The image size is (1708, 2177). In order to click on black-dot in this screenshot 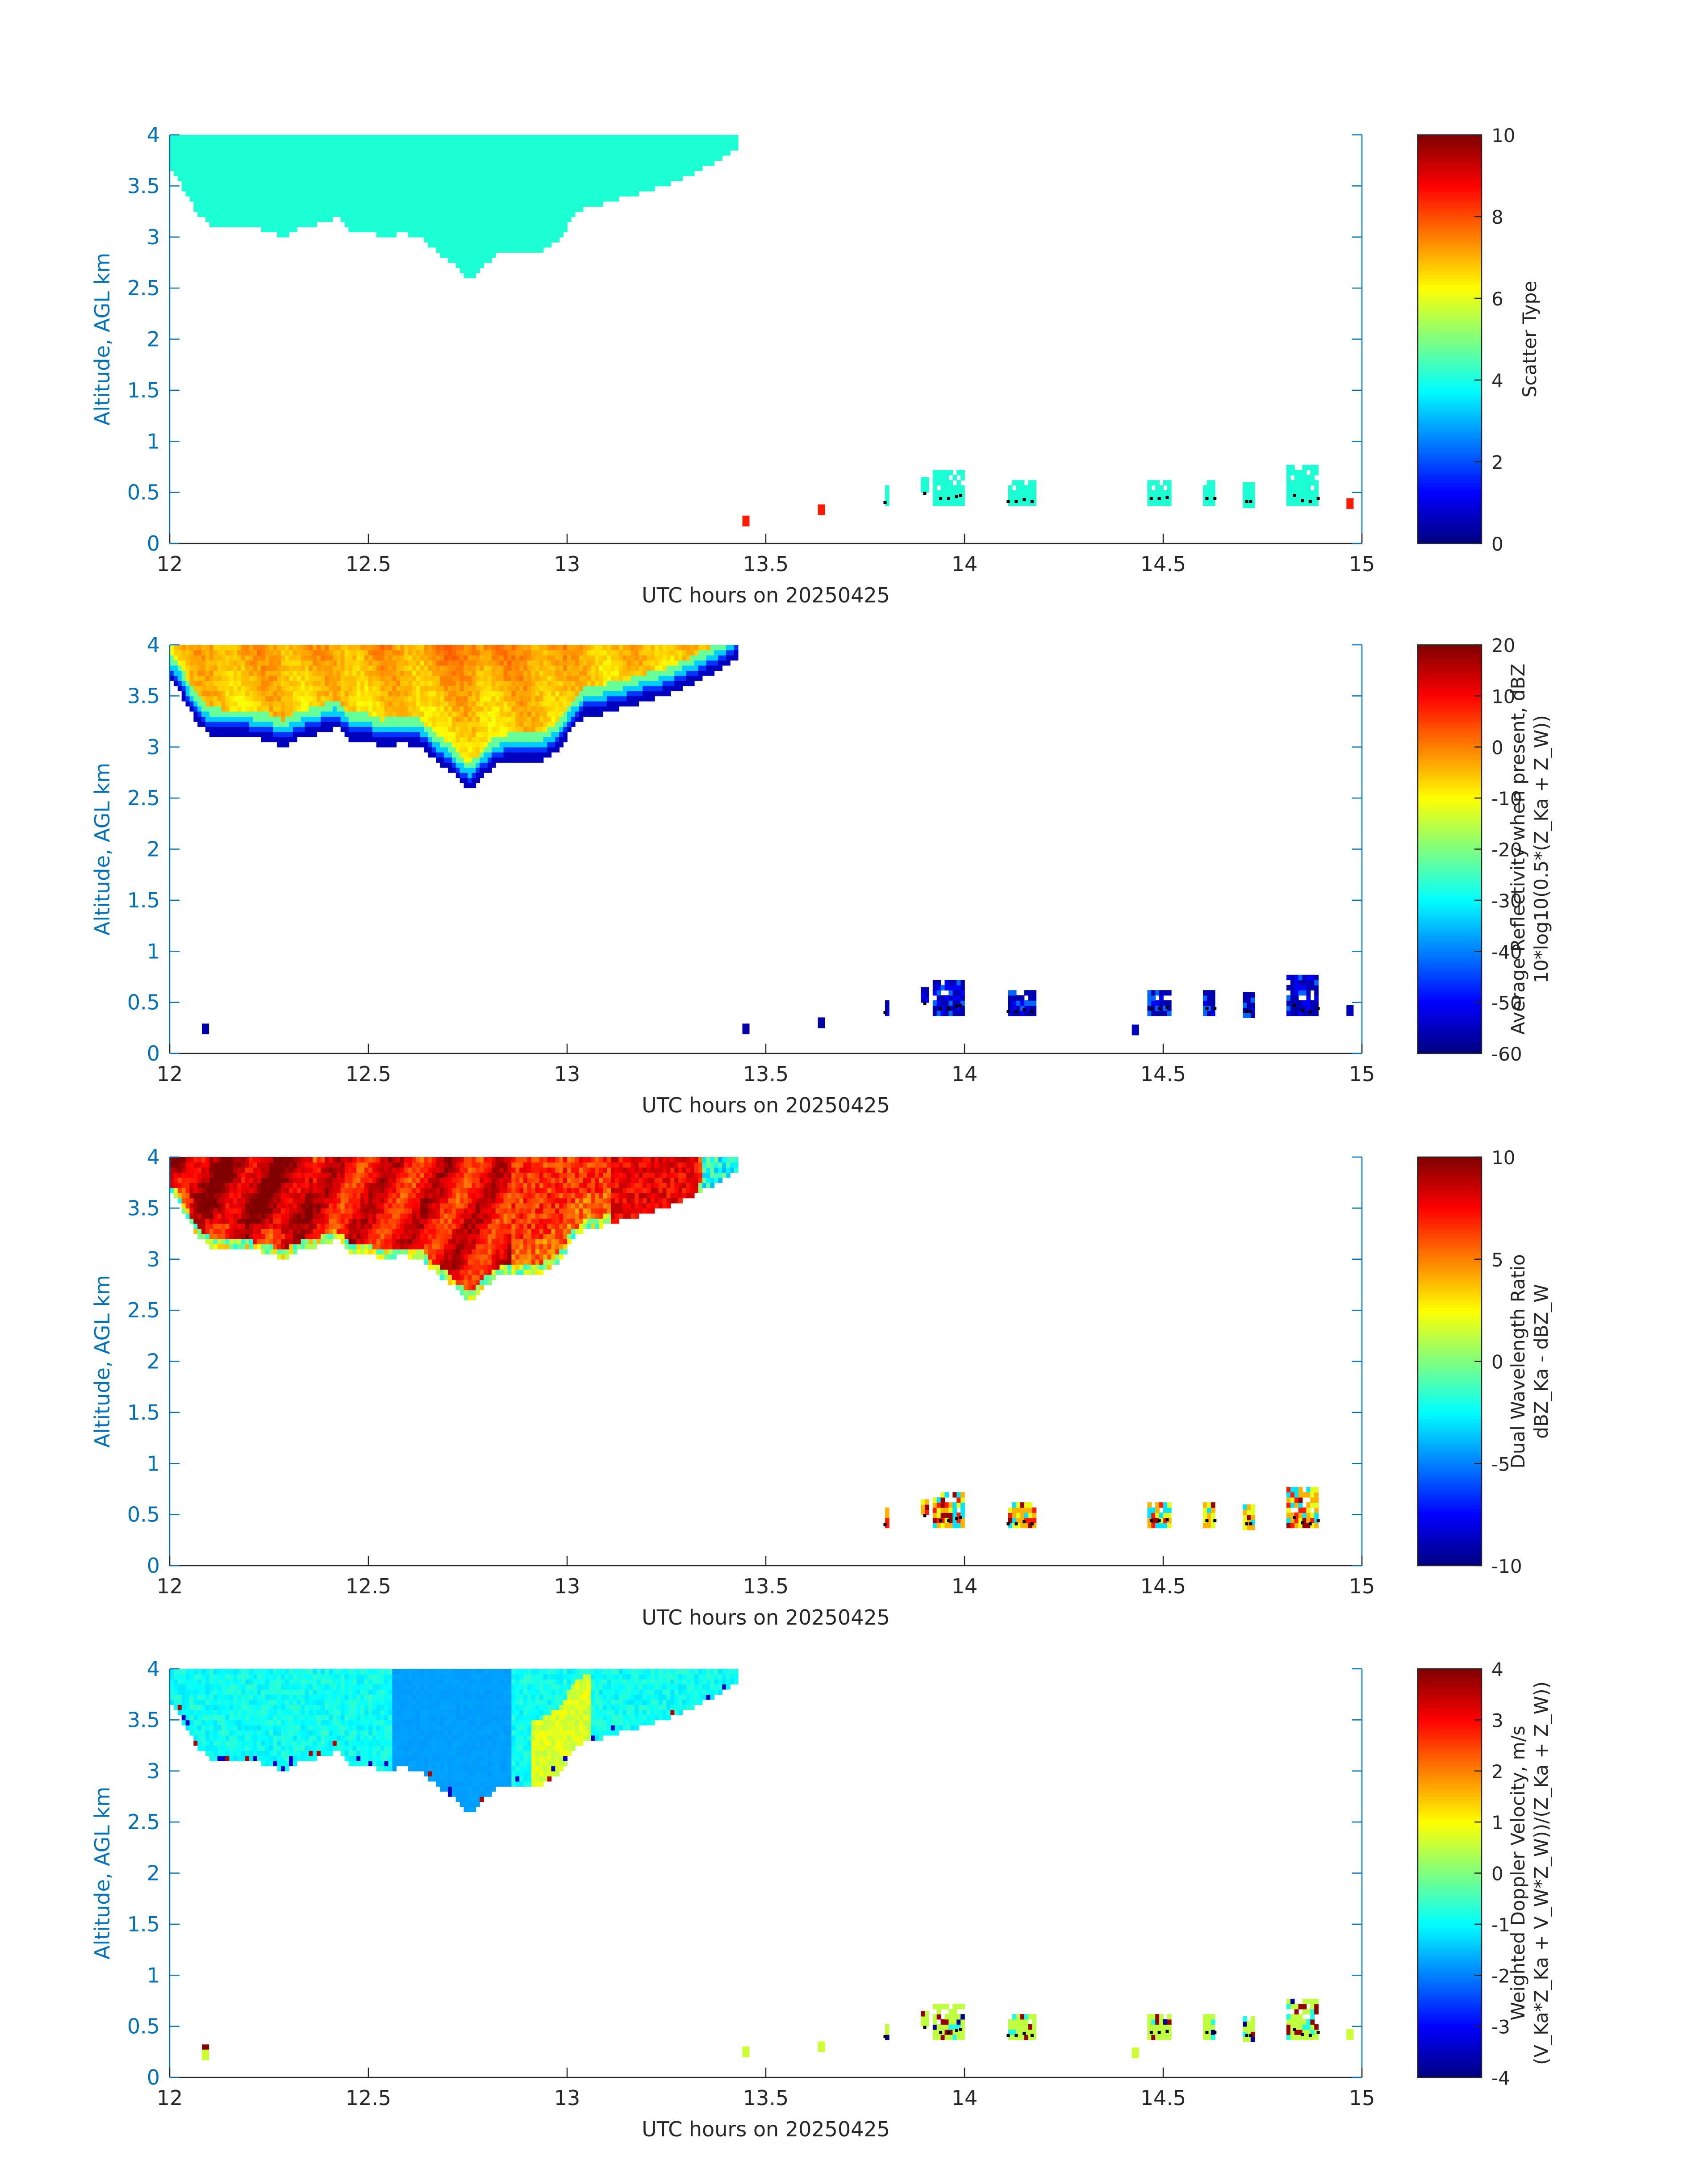, I will do `click(1008, 501)`.